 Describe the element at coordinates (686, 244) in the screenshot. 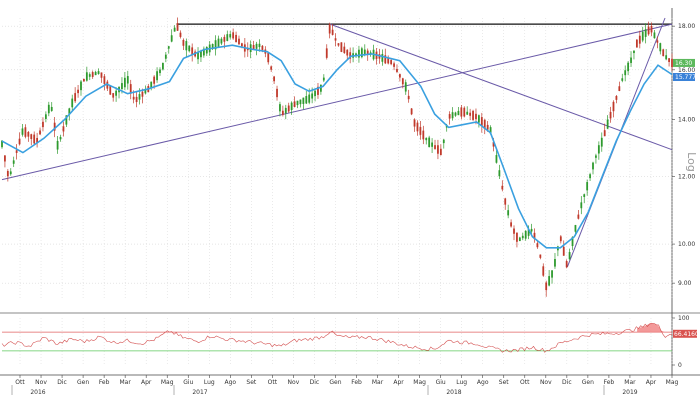

I see `price-tick-label: 10.00` at that location.